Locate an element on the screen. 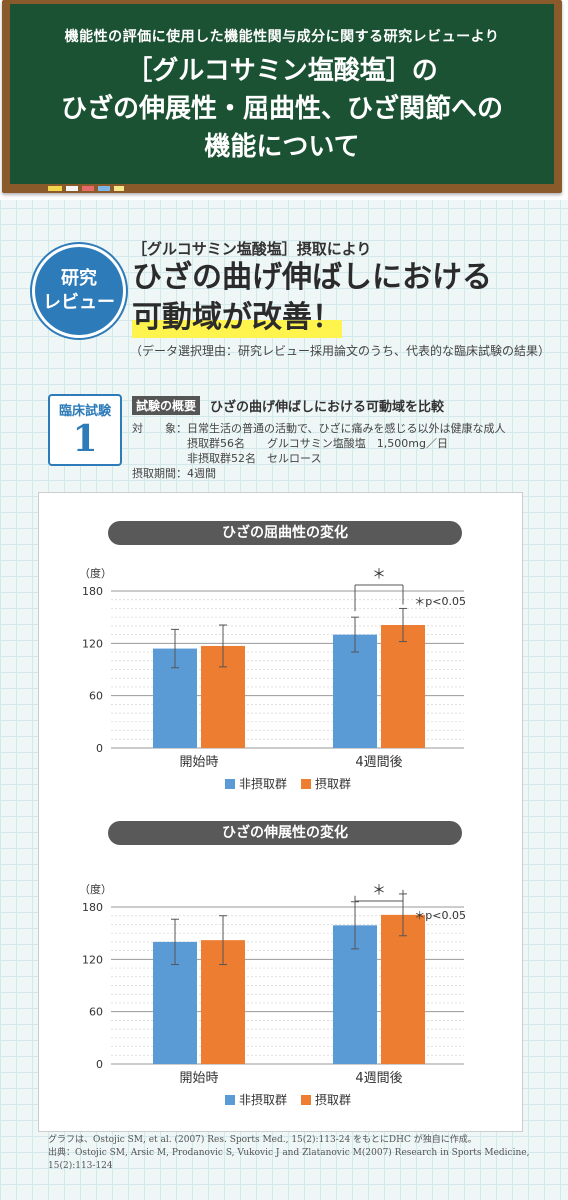 This screenshot has height=1200, width=568. trial-group1: 摂取群56名 グルコサミン塩酸塩 1,500mg／日 is located at coordinates (290, 443).